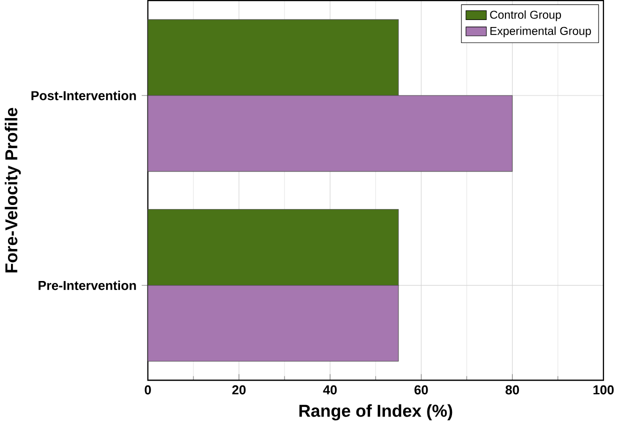 This screenshot has height=425, width=619. What do you see at coordinates (526, 16) in the screenshot?
I see `legend-label: Control Group` at bounding box center [526, 16].